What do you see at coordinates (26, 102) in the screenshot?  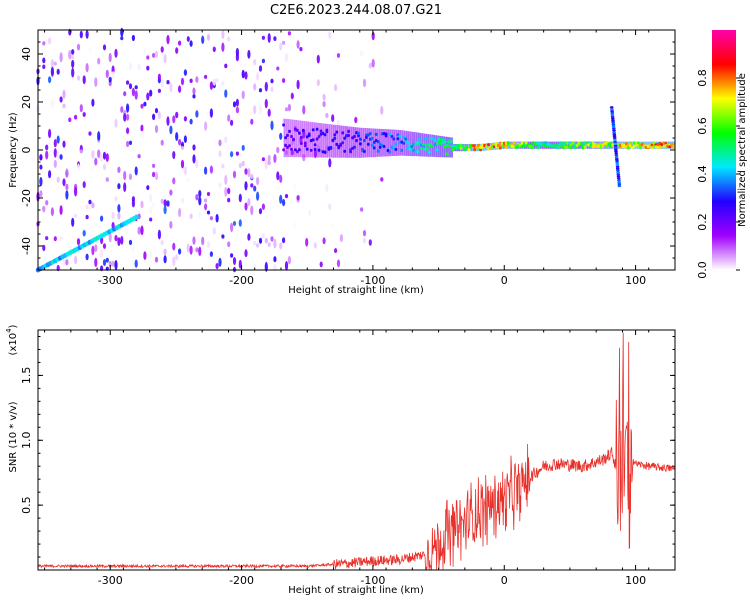 I see `y-tick-label: 20` at bounding box center [26, 102].